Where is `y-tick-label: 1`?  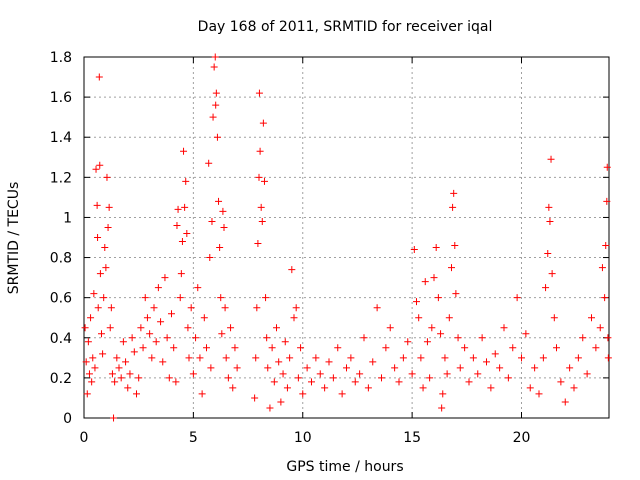 y-tick-label: 1 is located at coordinates (67, 218).